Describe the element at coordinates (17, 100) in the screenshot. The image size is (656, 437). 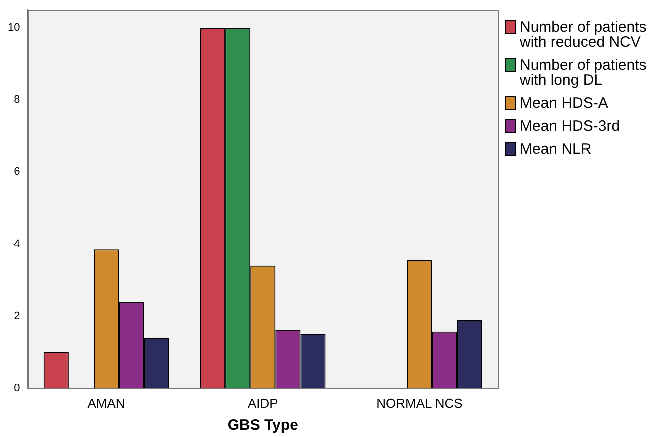
I see `y-tick-label: 8` at that location.